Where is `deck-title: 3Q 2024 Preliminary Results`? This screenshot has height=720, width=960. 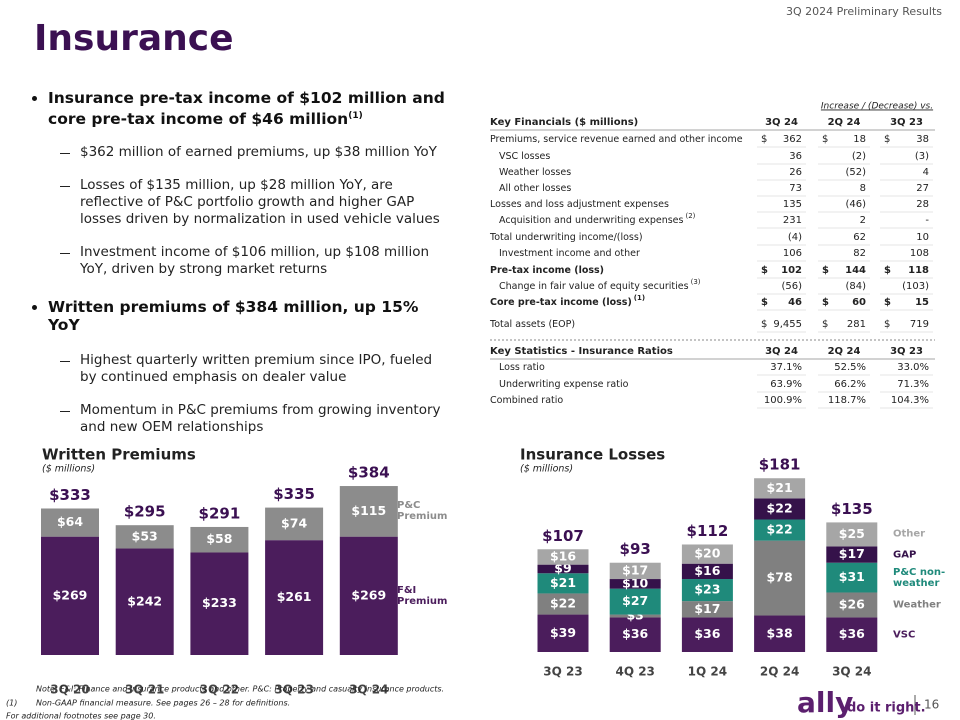
deck-title: 3Q 2024 Preliminary Results is located at coordinates (864, 11).